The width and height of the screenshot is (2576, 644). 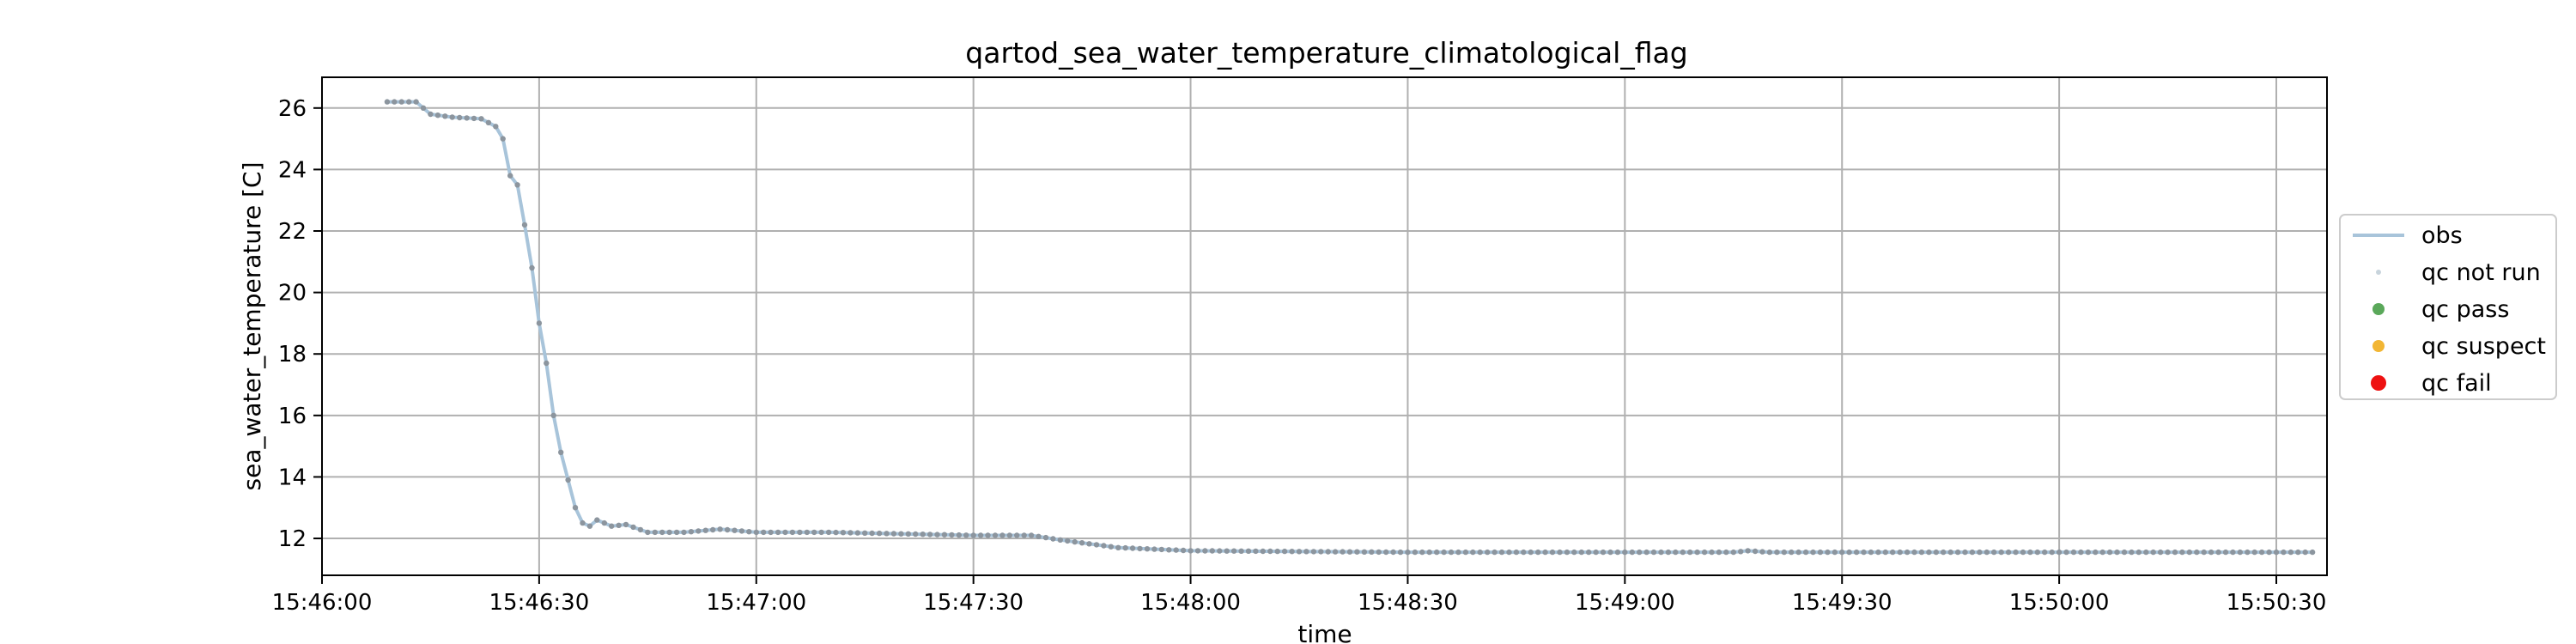 What do you see at coordinates (2458, 272) in the screenshot?
I see `legend-item: qc not run` at bounding box center [2458, 272].